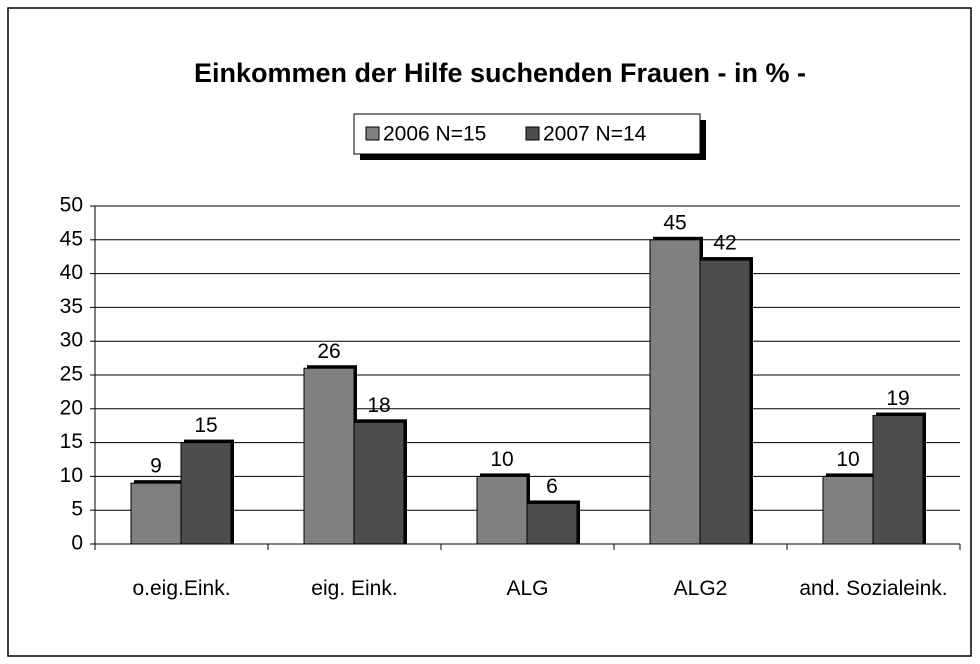  I want to click on y-tick-label: 15, so click(71, 441).